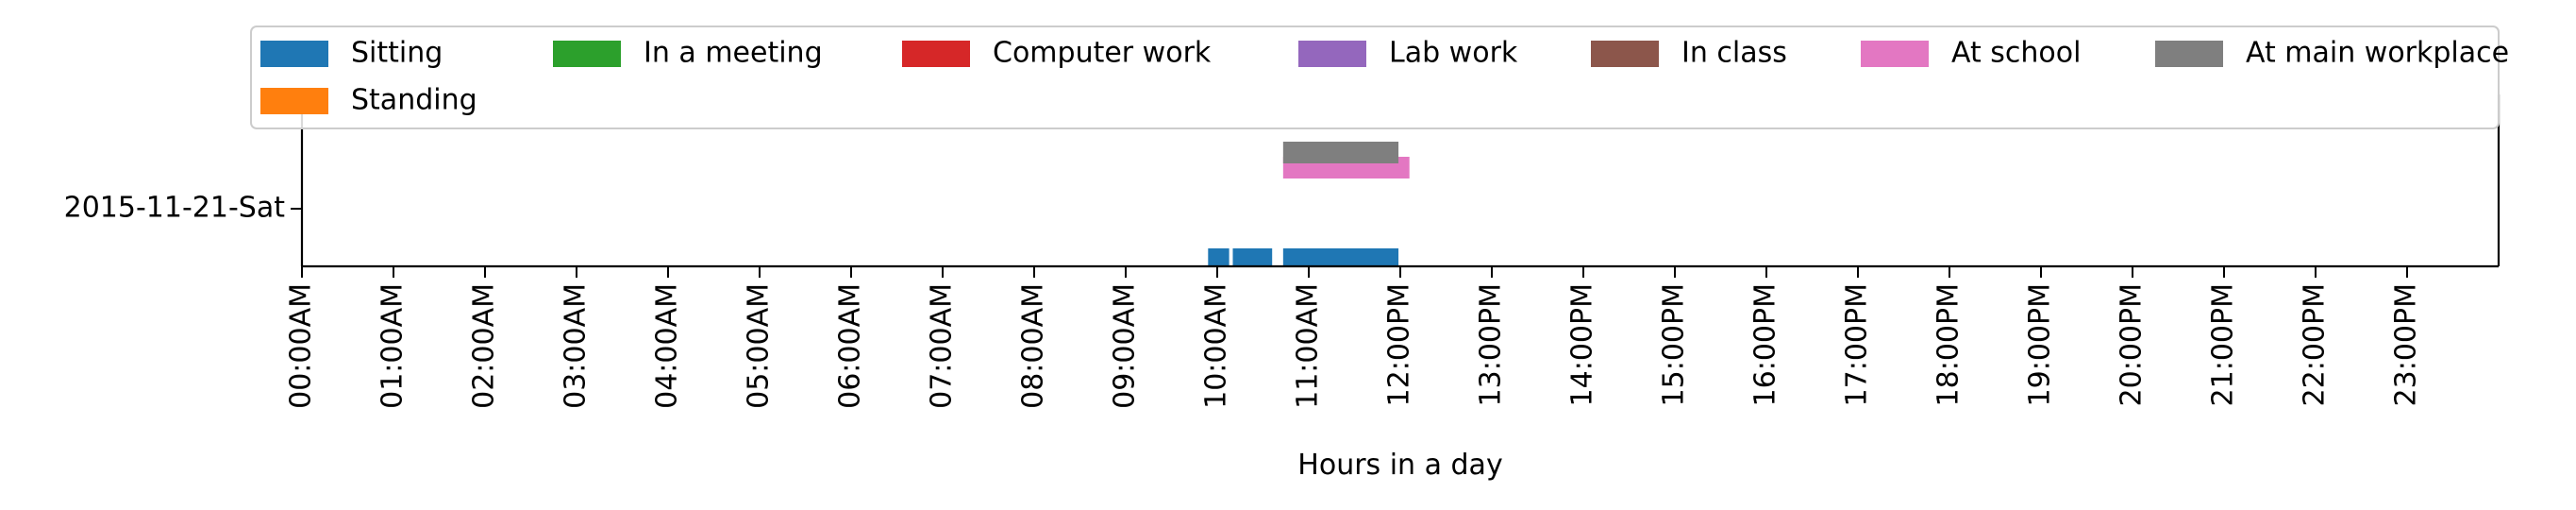 The image size is (2576, 510). Describe the element at coordinates (2377, 53) in the screenshot. I see `legend-label: At main workplace` at that location.